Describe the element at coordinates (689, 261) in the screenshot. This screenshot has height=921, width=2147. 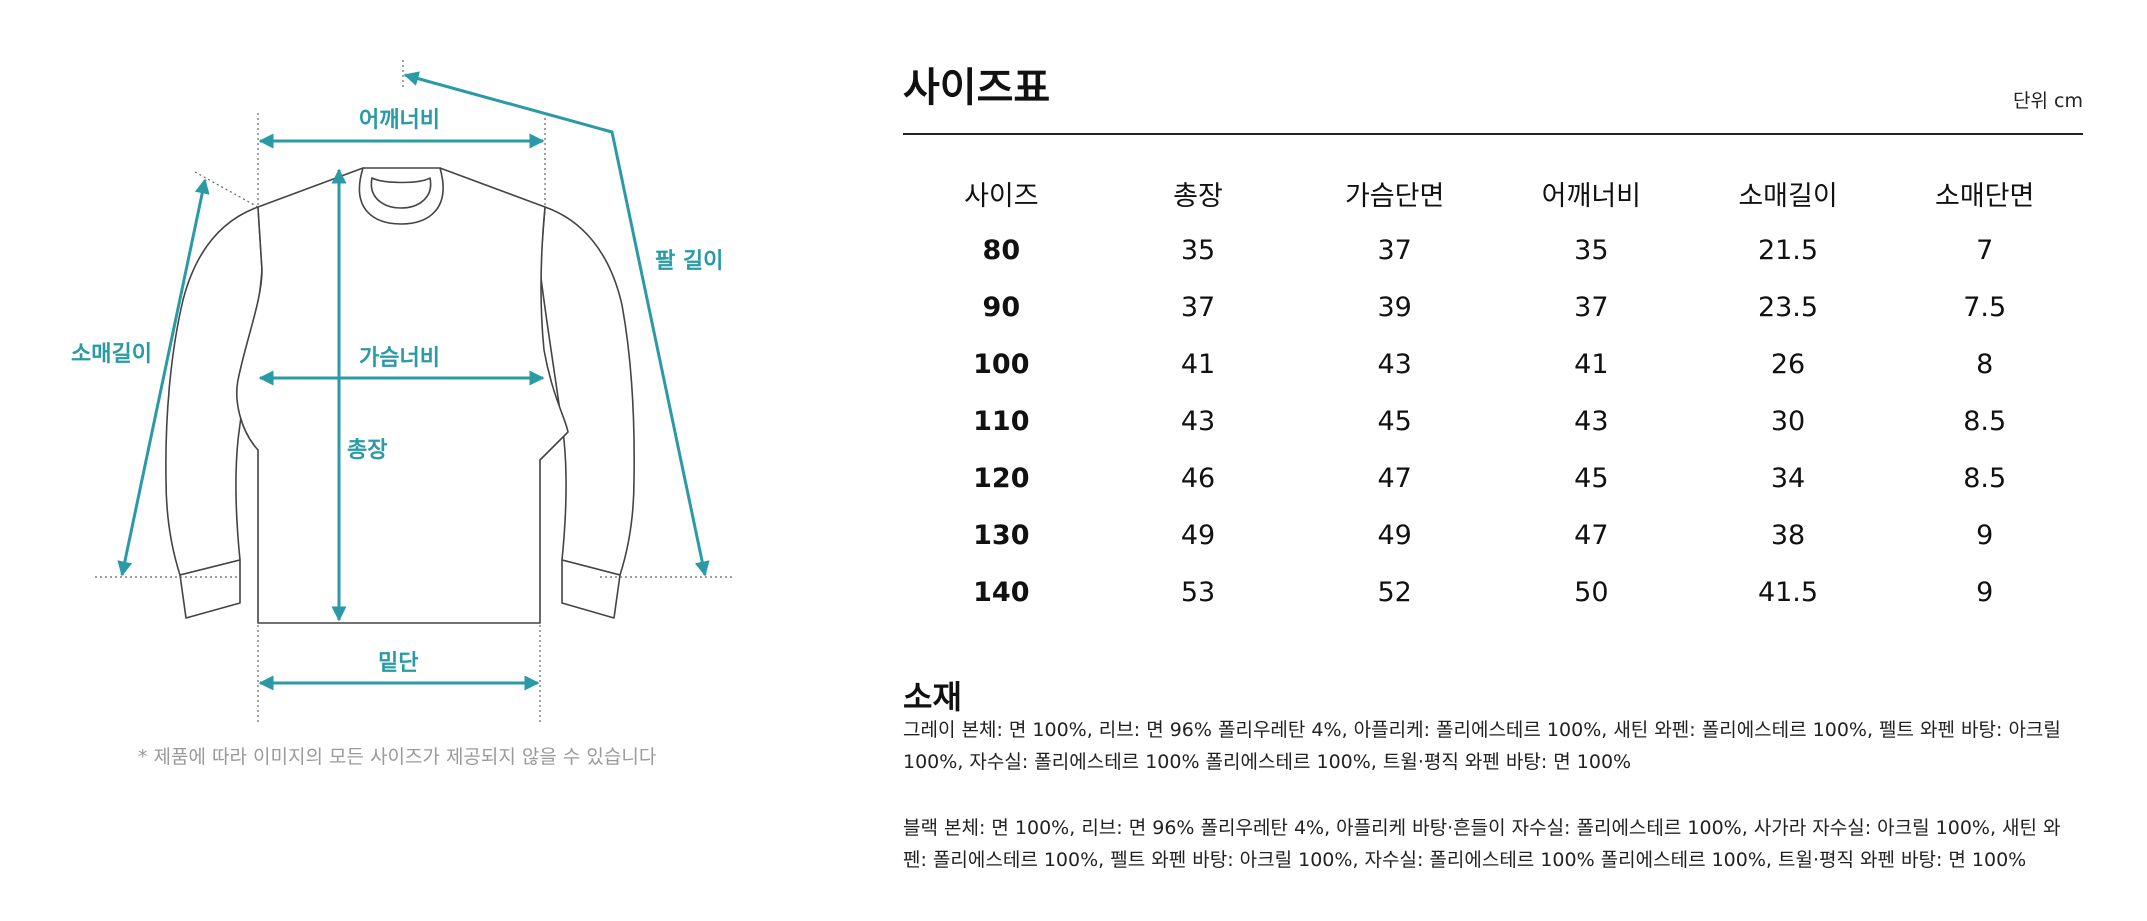
I see `arm-length-label: 팔 길이` at that location.